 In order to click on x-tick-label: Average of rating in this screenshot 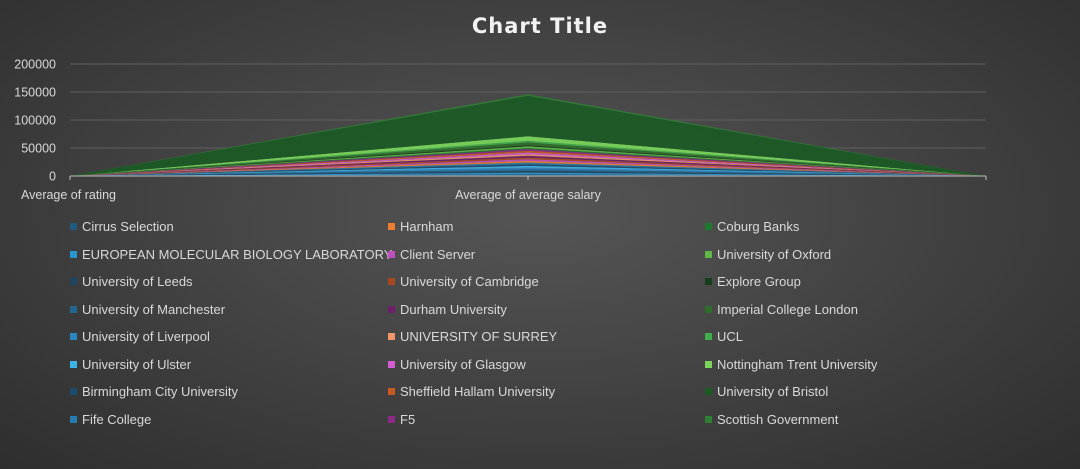, I will do `click(68, 195)`.